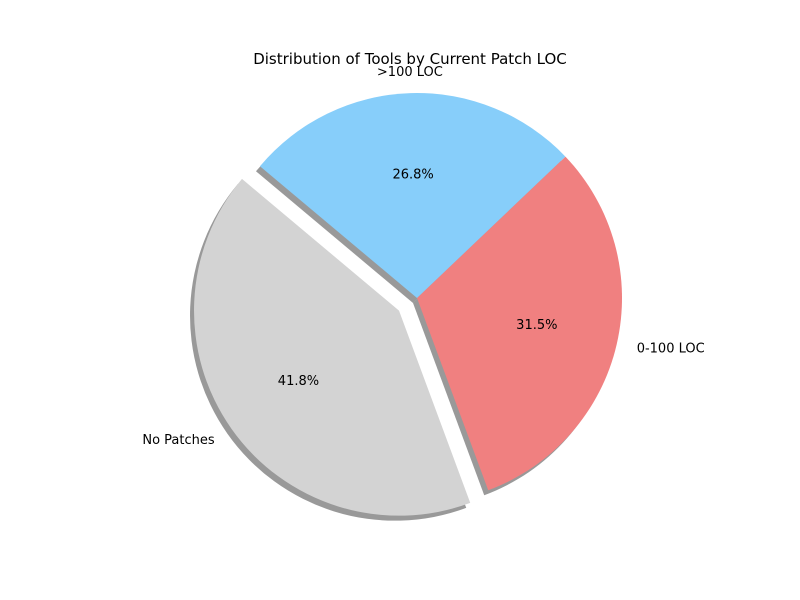 This screenshot has width=800, height=600. I want to click on pie-slice-0-100-loc, so click(519, 323).